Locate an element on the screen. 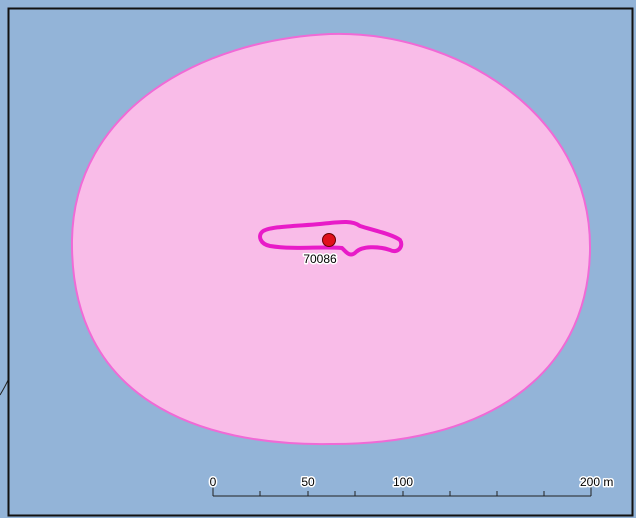 This screenshot has width=636, height=518. scale-label: 100 is located at coordinates (403, 482).